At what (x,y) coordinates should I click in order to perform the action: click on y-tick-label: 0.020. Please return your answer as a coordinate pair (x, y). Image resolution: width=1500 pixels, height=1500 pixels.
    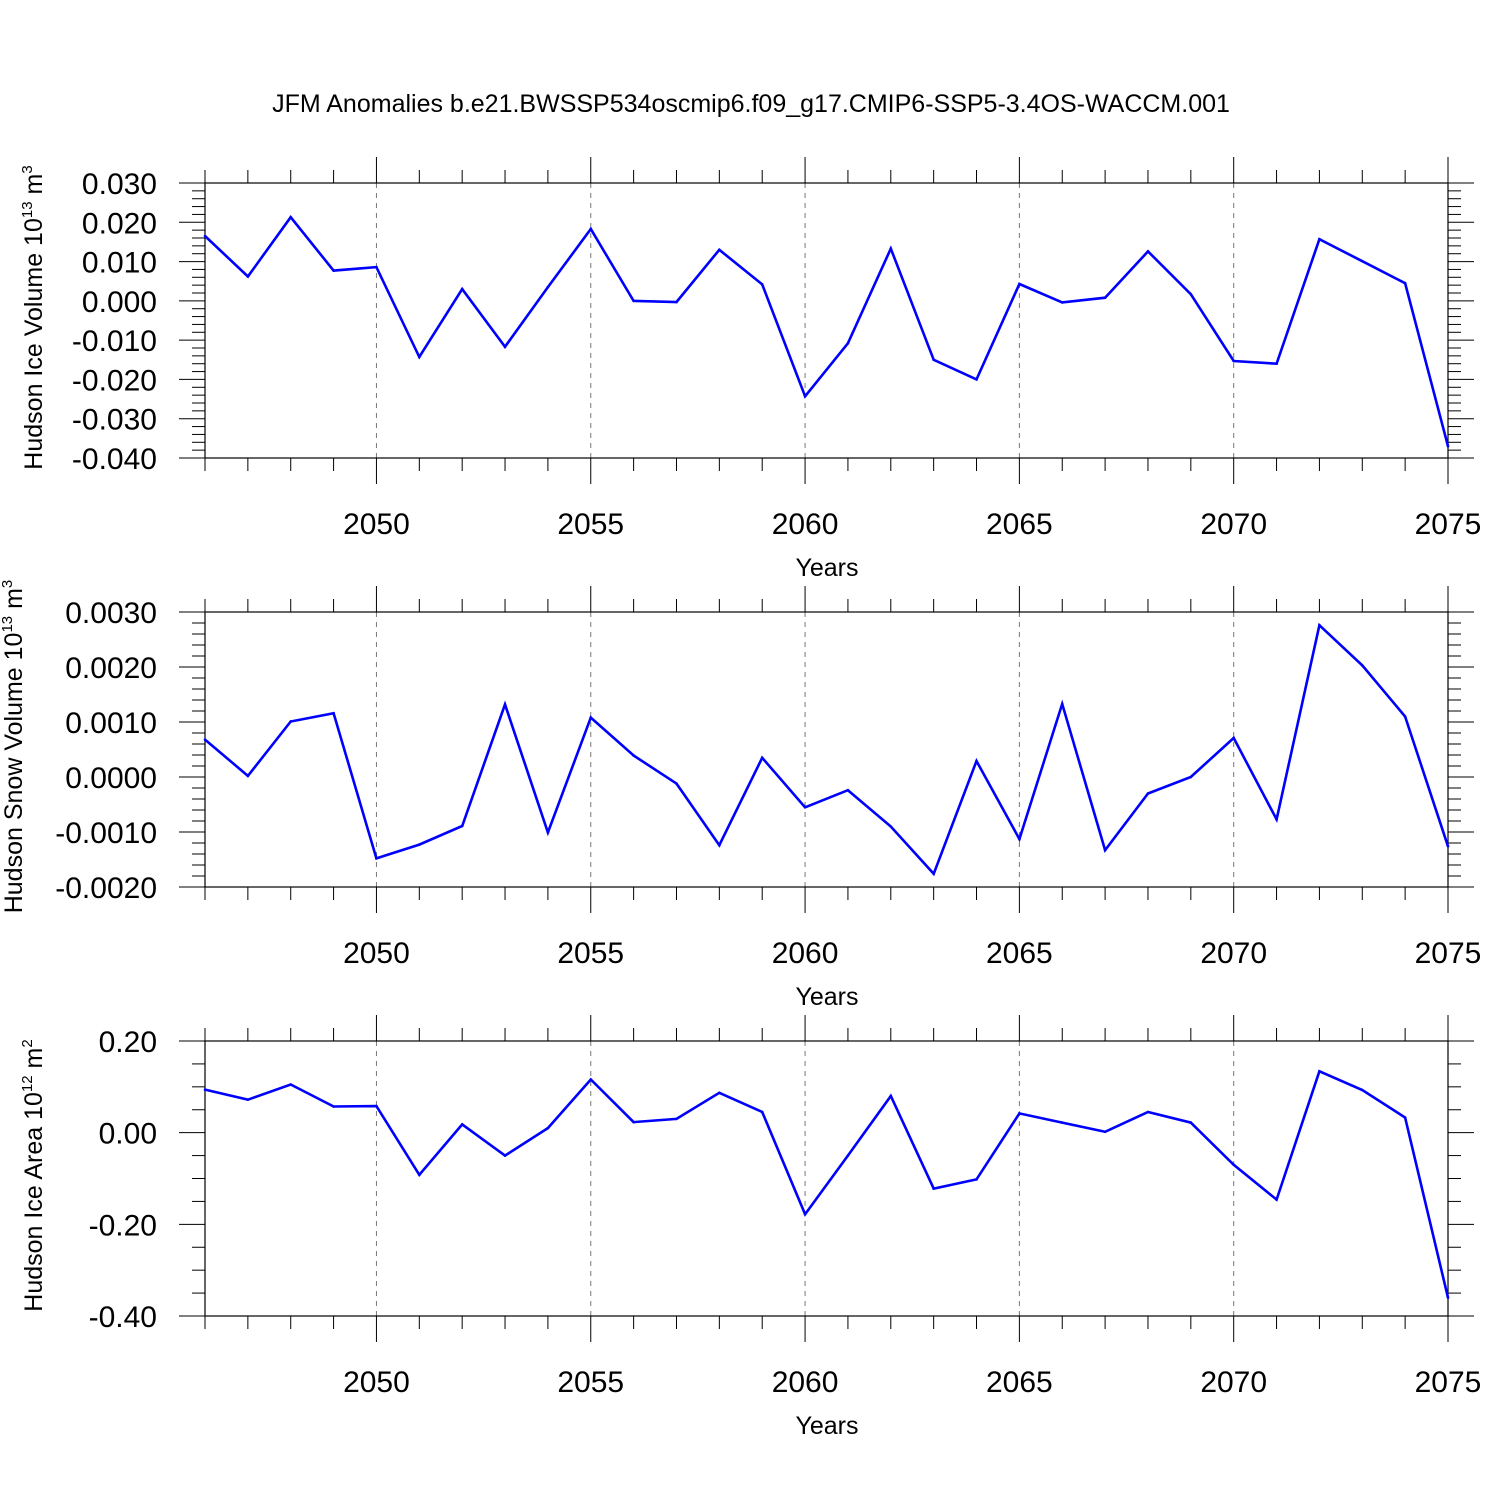
    Looking at the image, I should click on (119, 223).